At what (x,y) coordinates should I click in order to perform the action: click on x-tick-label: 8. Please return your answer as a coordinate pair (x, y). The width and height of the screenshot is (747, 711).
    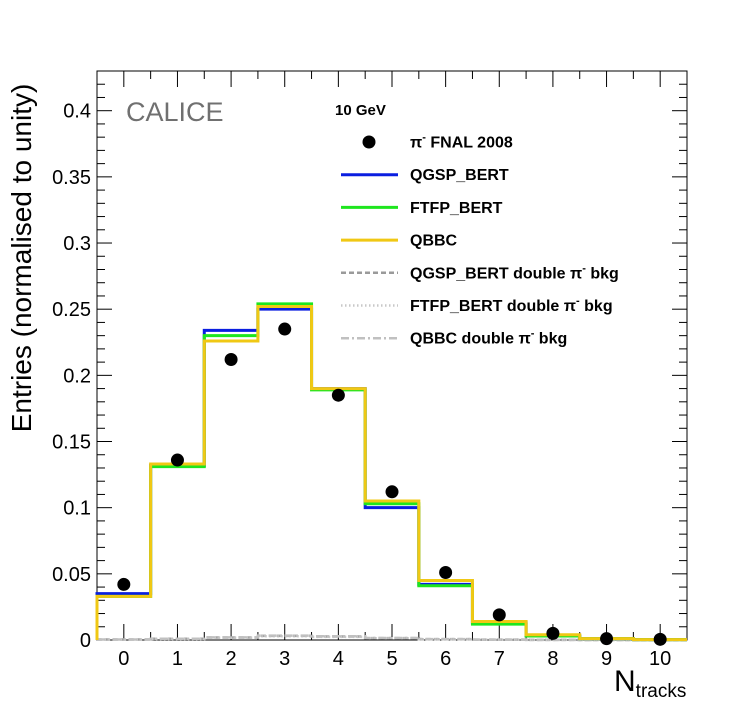
    Looking at the image, I should click on (552, 659).